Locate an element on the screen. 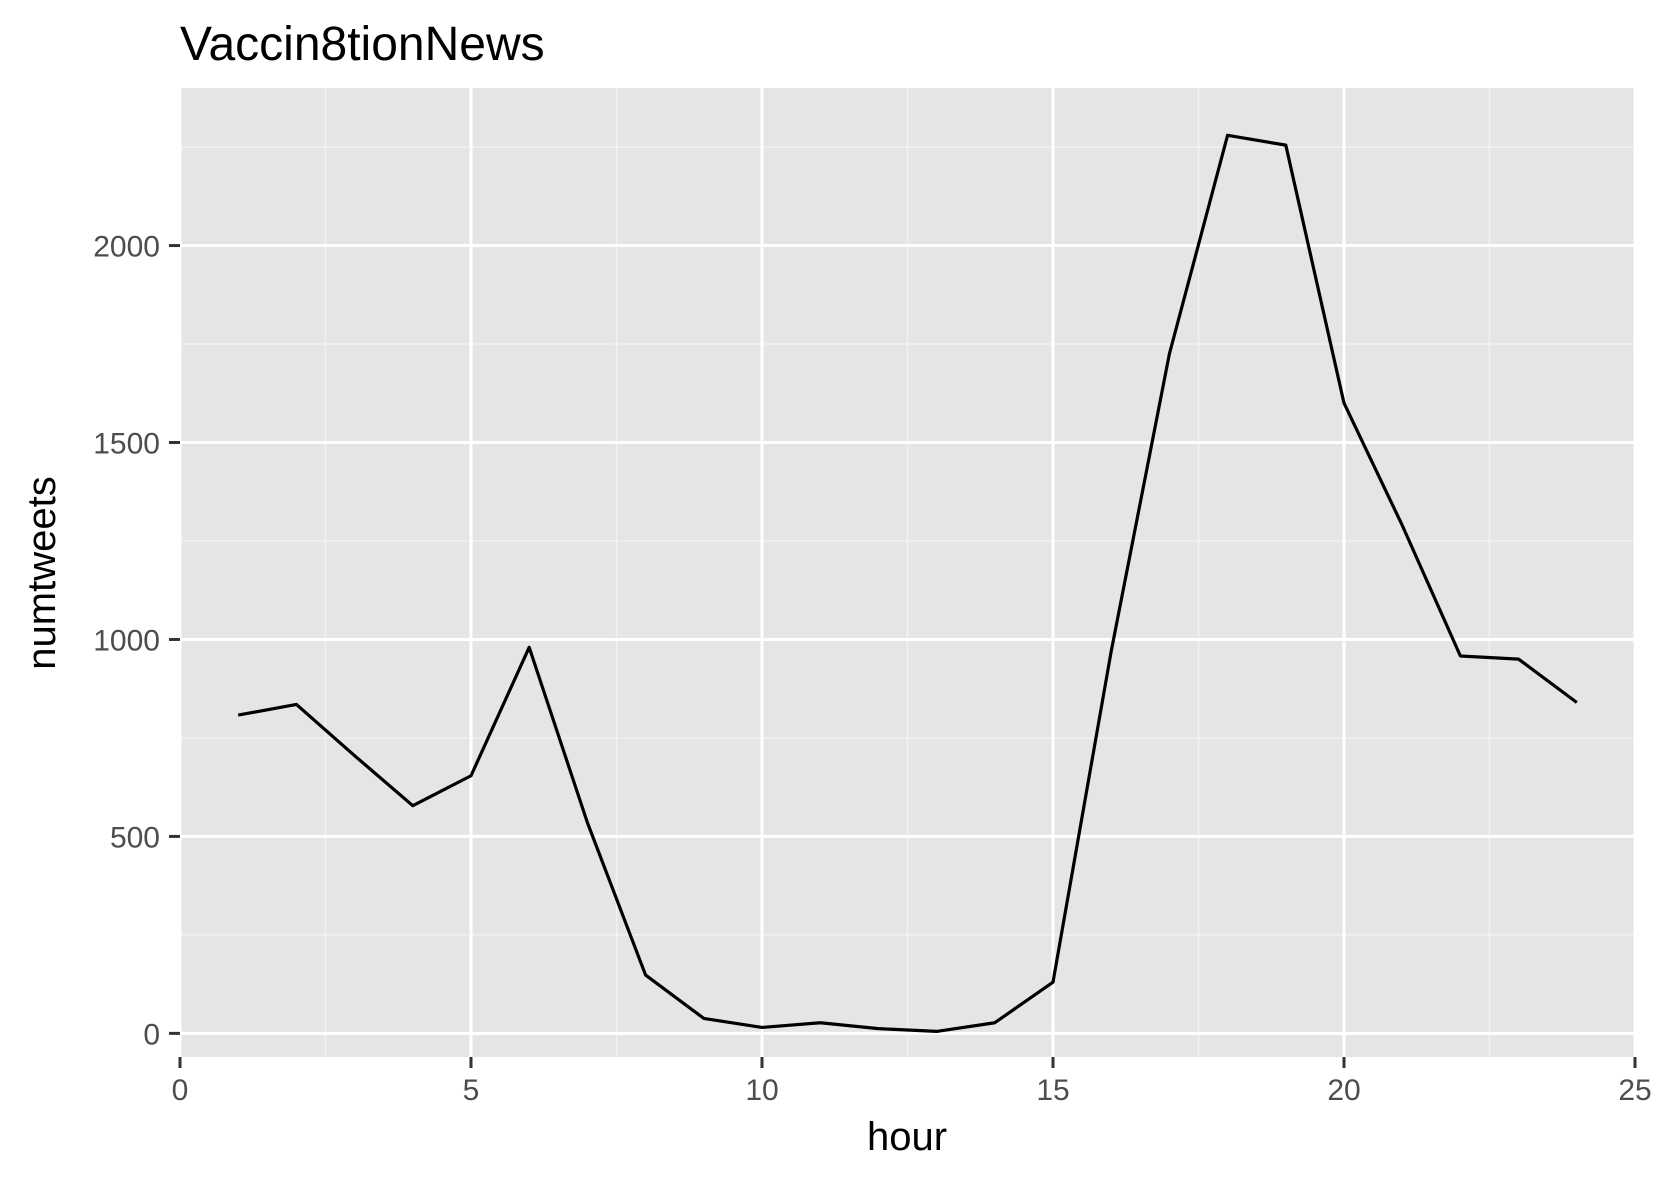 This screenshot has width=1653, height=1186. x-tick-label: 0 is located at coordinates (180, 1090).